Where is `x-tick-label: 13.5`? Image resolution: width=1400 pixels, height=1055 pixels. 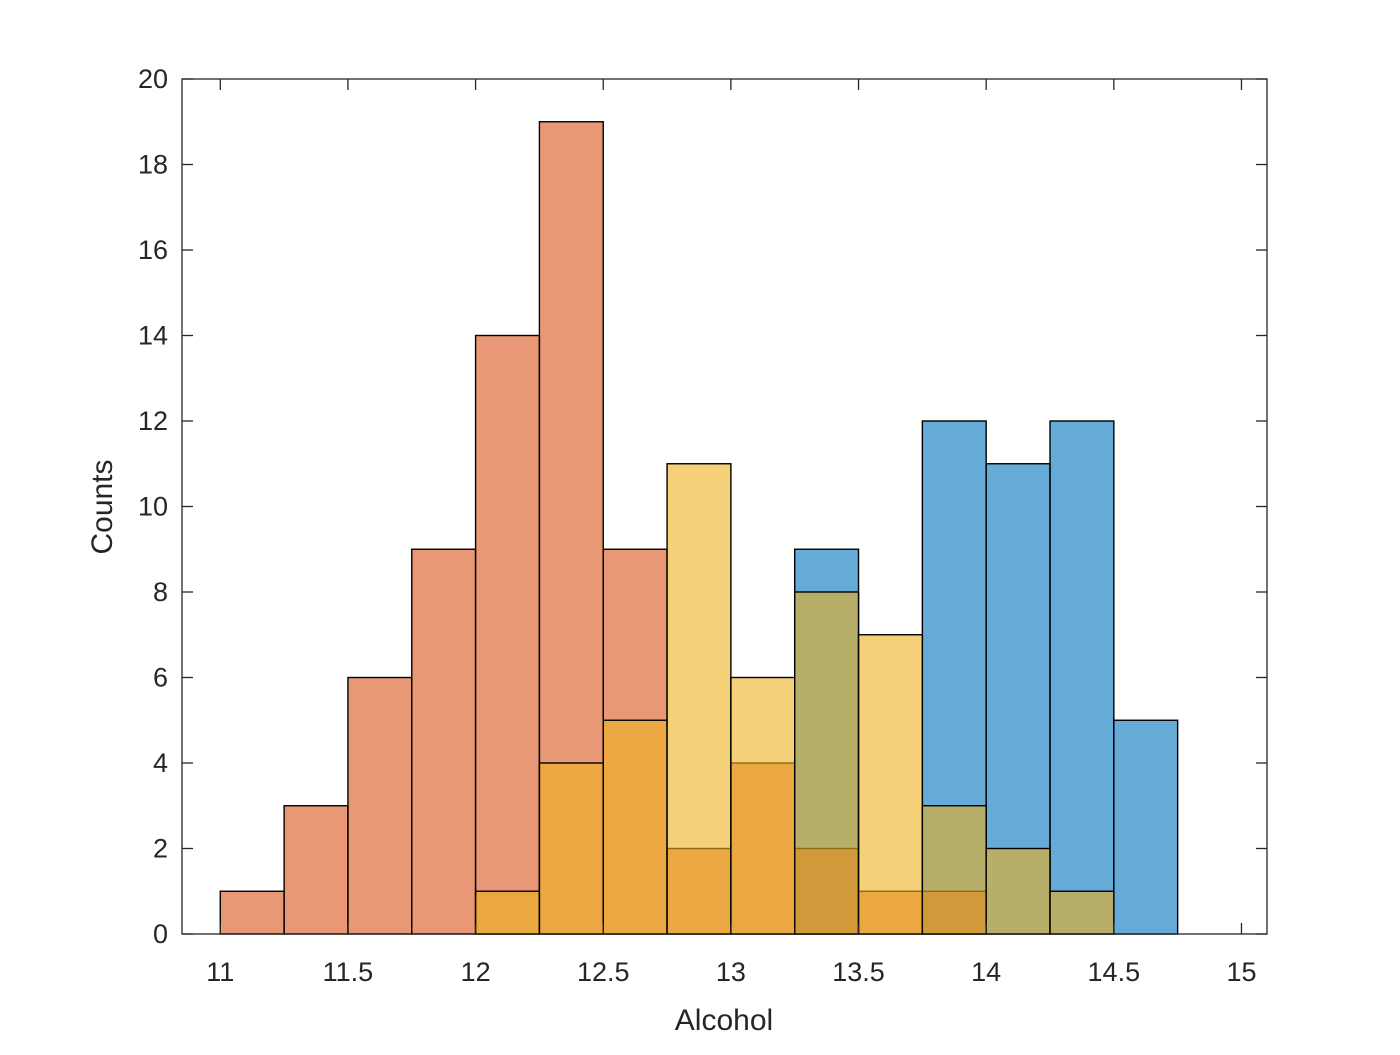
x-tick-label: 13.5 is located at coordinates (858, 972).